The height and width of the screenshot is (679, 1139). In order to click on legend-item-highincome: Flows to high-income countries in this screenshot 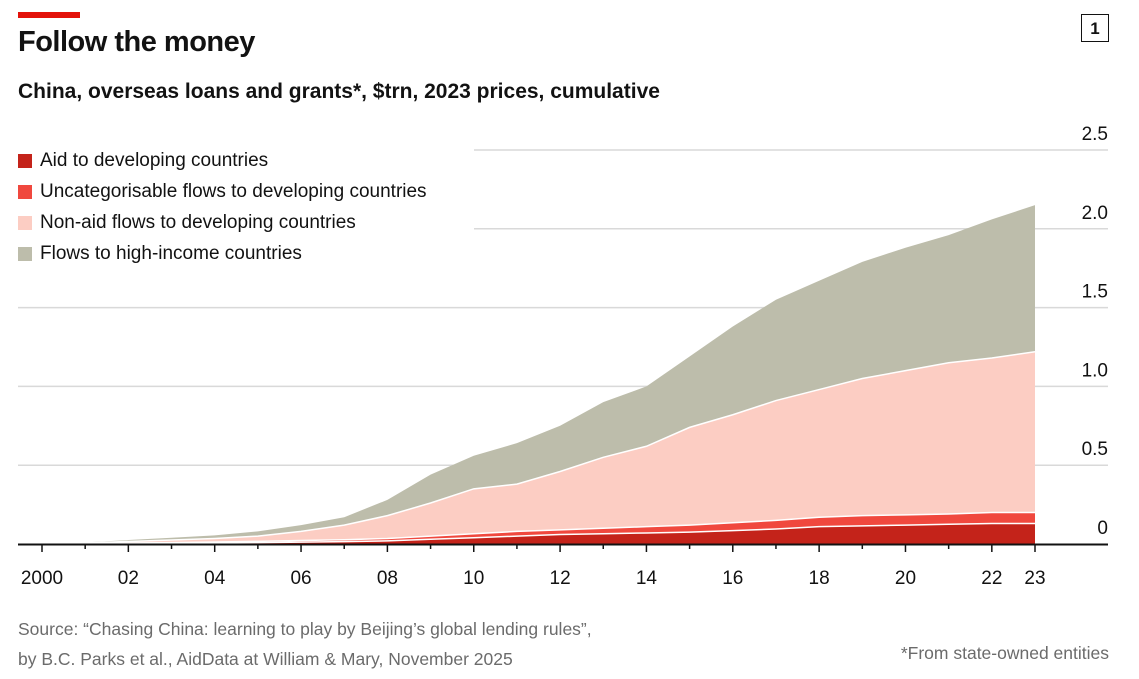, I will do `click(222, 253)`.